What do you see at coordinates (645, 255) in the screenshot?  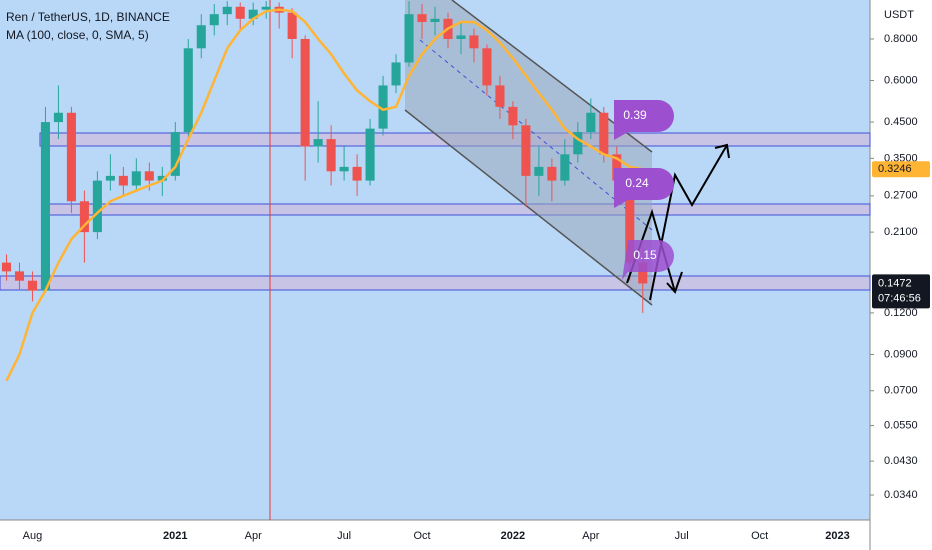 I see `callout-label: 0.15` at bounding box center [645, 255].